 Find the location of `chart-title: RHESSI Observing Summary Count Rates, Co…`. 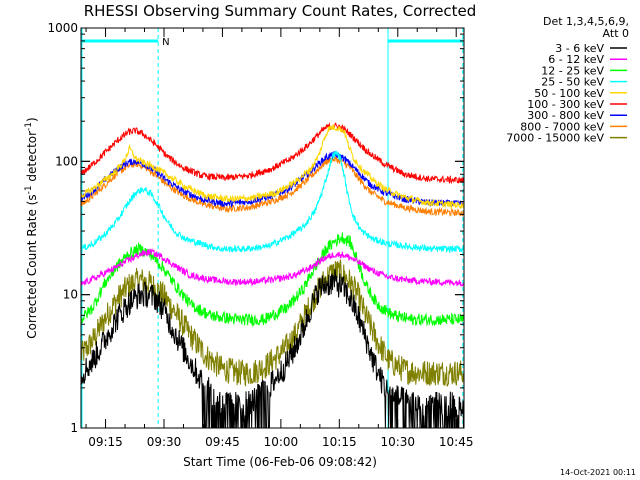

chart-title: RHESSI Observing Summary Count Rates, Co… is located at coordinates (280, 11).